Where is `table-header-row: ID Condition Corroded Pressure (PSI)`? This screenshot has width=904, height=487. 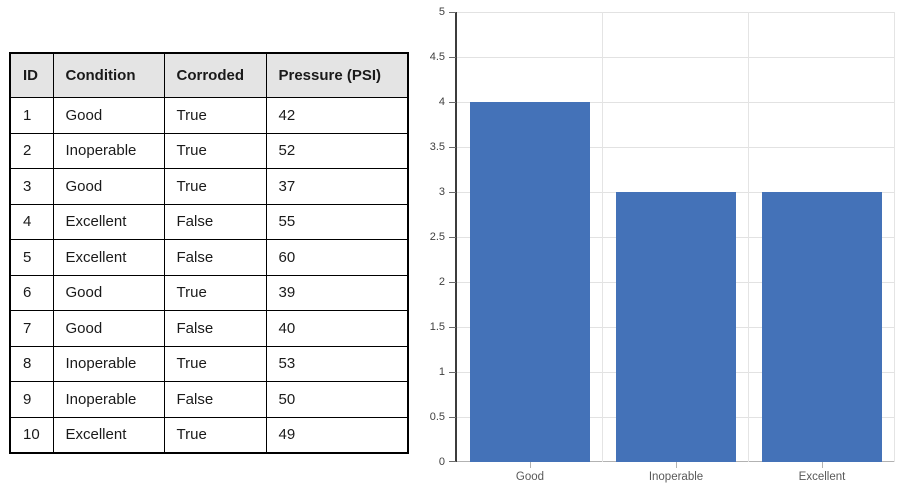
table-header-row: ID Condition Corroded Pressure (PSI) is located at coordinates (209, 75).